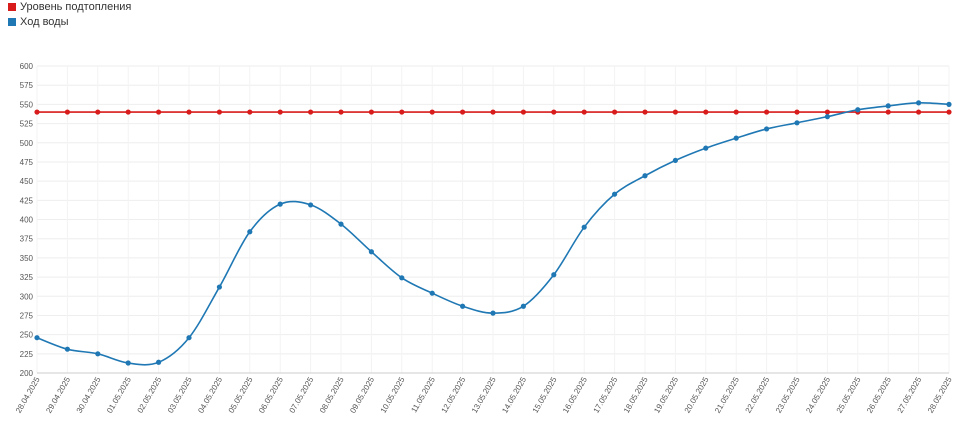  What do you see at coordinates (89, 395) in the screenshot?
I see `x-tick-label: 30.04.2025` at bounding box center [89, 395].